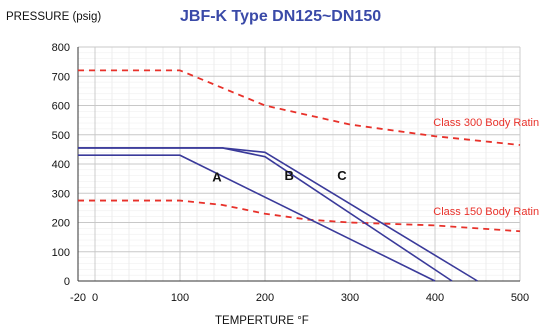 This screenshot has width=539, height=329. I want to click on rating-line, so click(299, 216).